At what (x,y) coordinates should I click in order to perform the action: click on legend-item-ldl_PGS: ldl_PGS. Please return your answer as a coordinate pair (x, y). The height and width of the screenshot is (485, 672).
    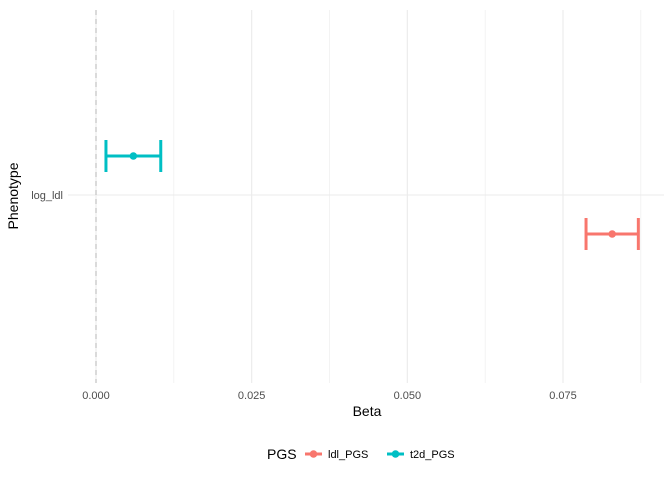
    Looking at the image, I should click on (336, 455).